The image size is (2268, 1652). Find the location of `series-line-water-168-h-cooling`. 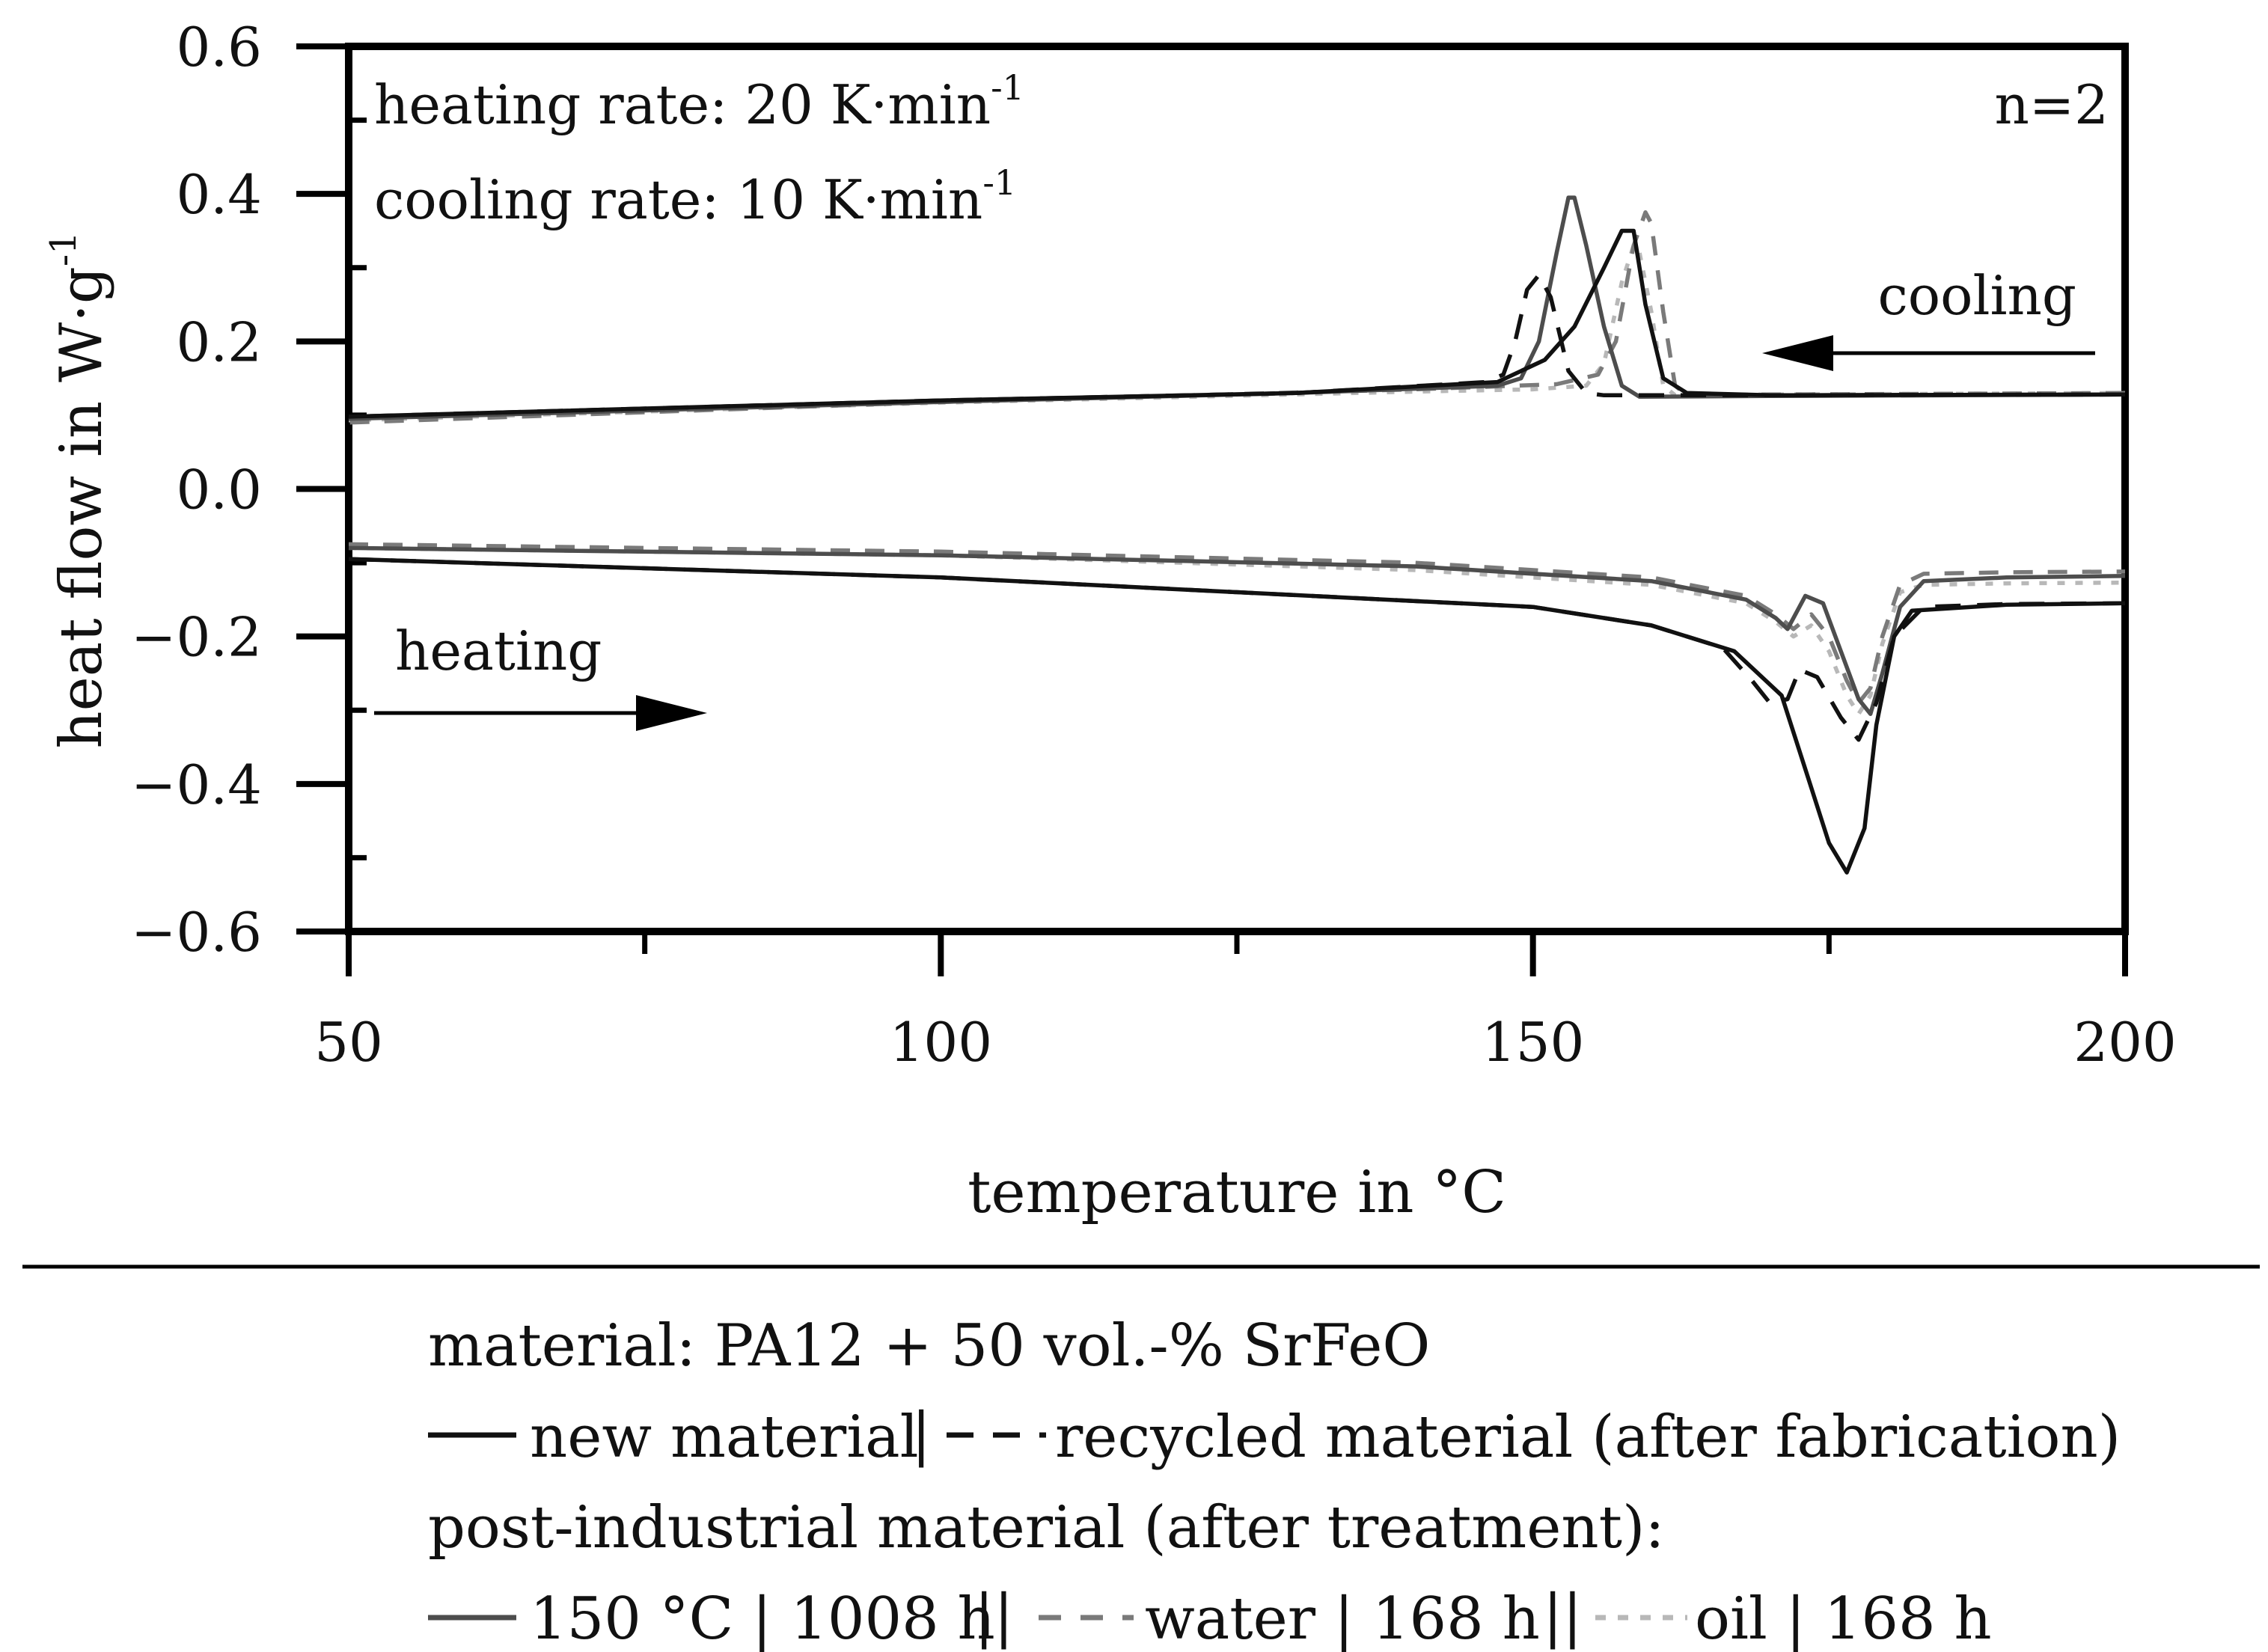

series-line-water-168-h-cooling is located at coordinates (1237, 317).